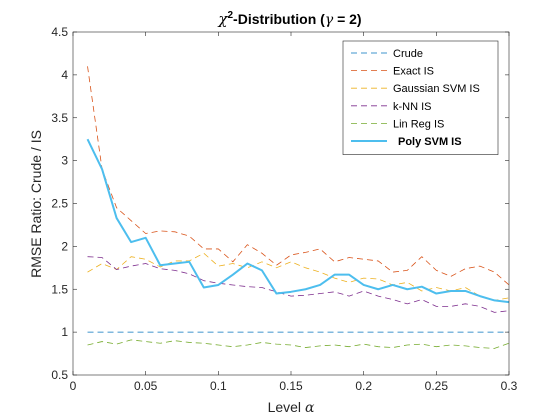 The height and width of the screenshot is (420, 560). Describe the element at coordinates (329, 20) in the screenshot. I see `title-gamma: γ` at that location.